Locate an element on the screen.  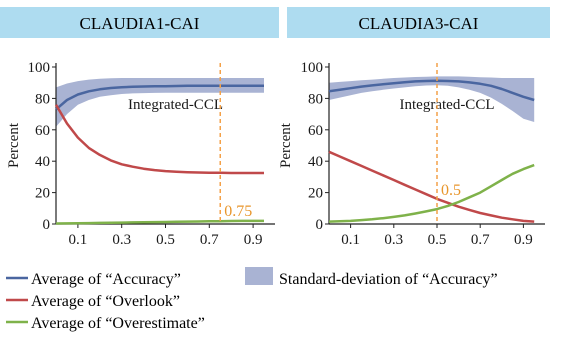
panel-title: CLAUDIA3-CAI is located at coordinates (419, 23).